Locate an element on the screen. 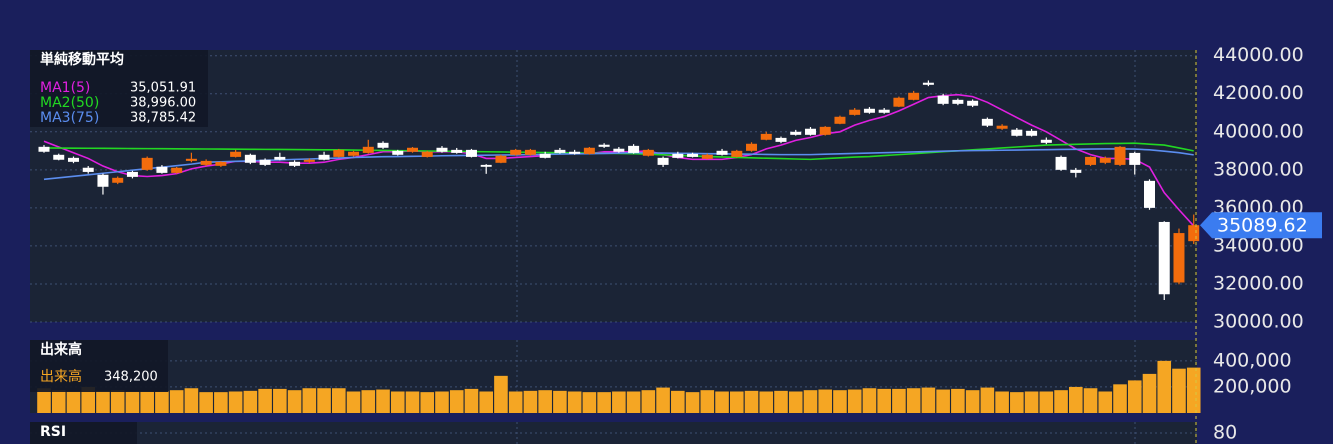 The image size is (1333, 444). legend-name: 出来高 is located at coordinates (61, 376).